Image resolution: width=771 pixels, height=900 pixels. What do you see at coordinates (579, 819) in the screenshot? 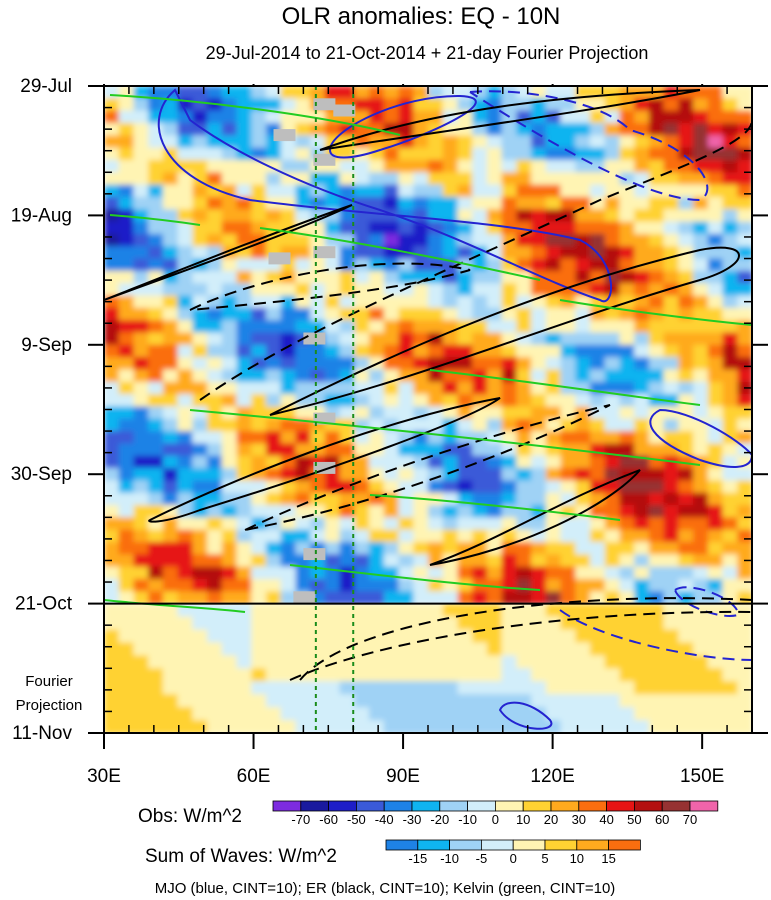
I see `colorbar-level-label: 30` at bounding box center [579, 819].